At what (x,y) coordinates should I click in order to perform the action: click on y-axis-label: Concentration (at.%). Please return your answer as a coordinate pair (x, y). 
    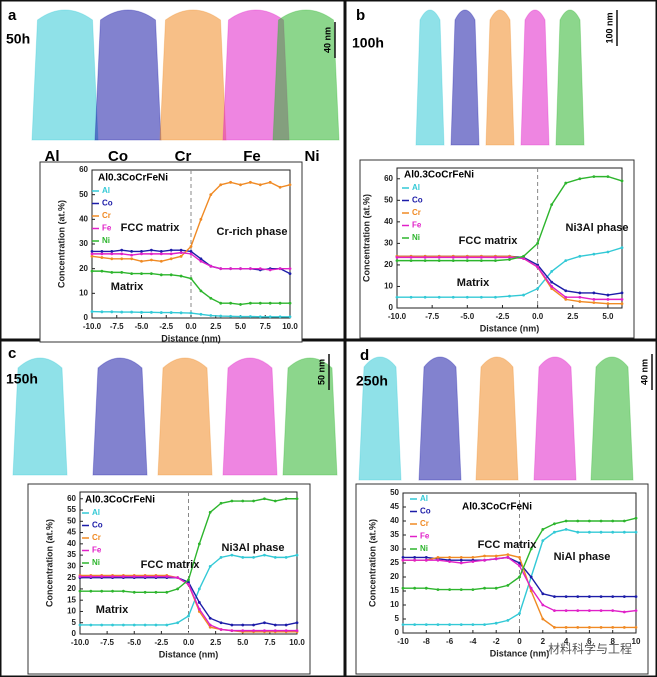
    Looking at the image, I should click on (372, 563).